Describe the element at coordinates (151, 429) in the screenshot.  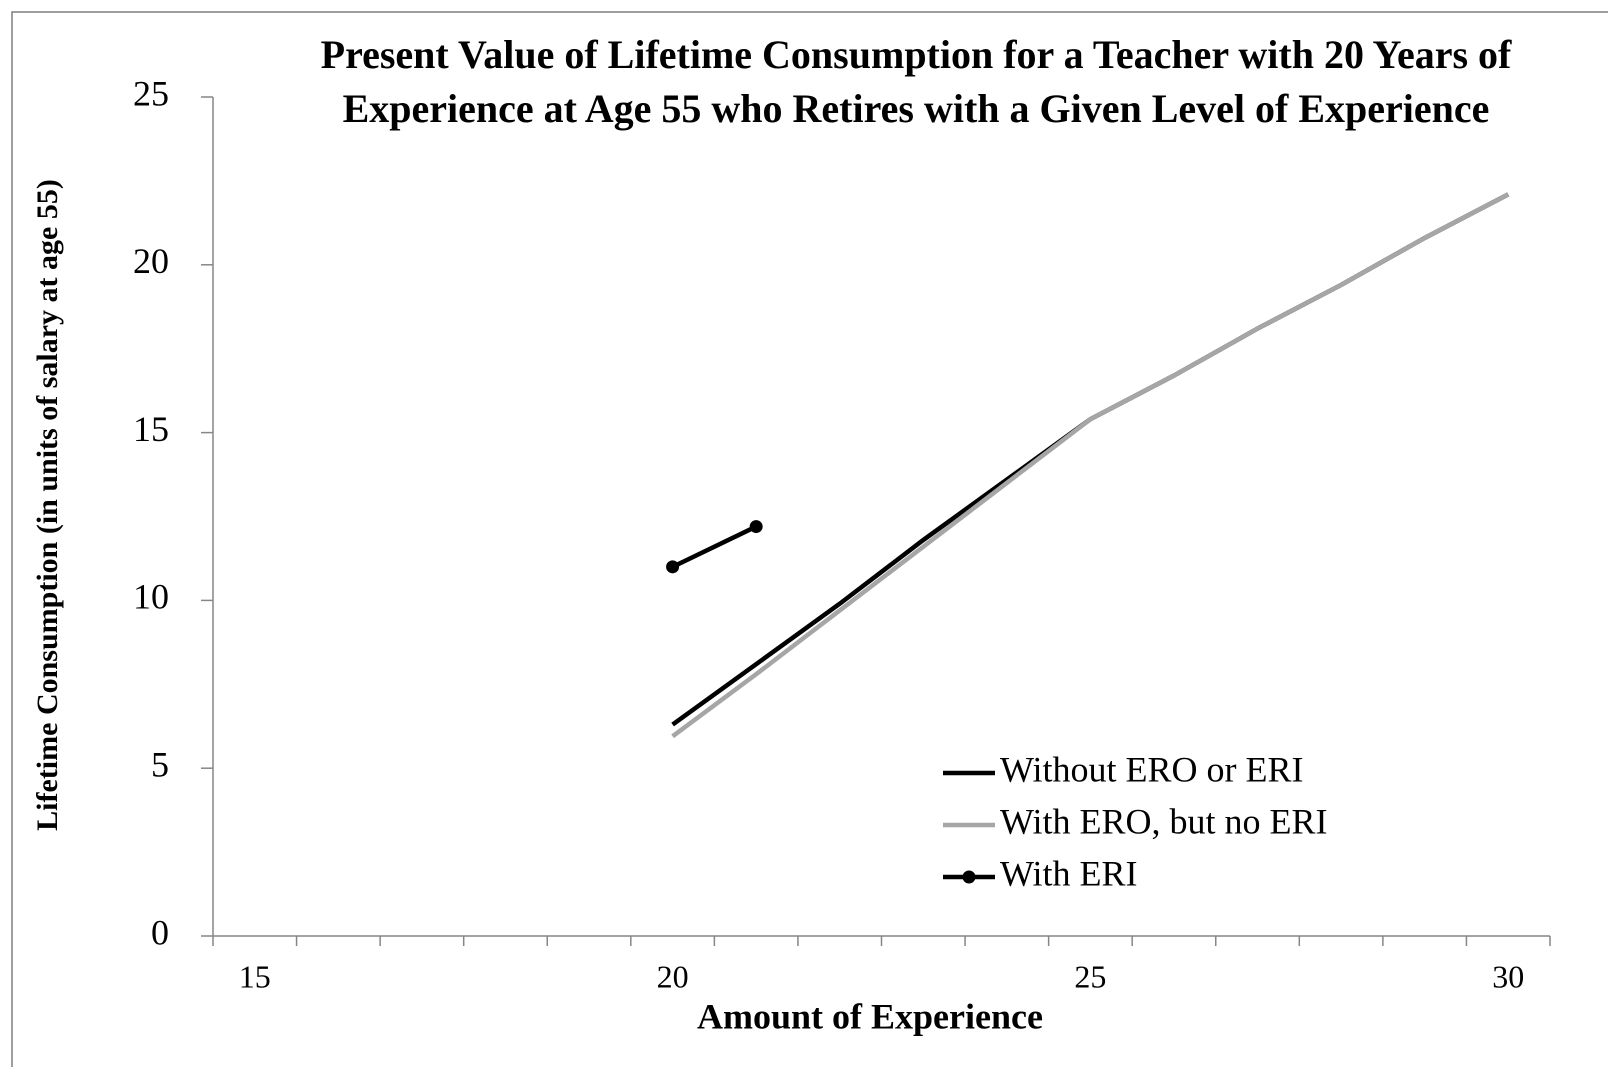
I see `y-tick-label: 15` at that location.